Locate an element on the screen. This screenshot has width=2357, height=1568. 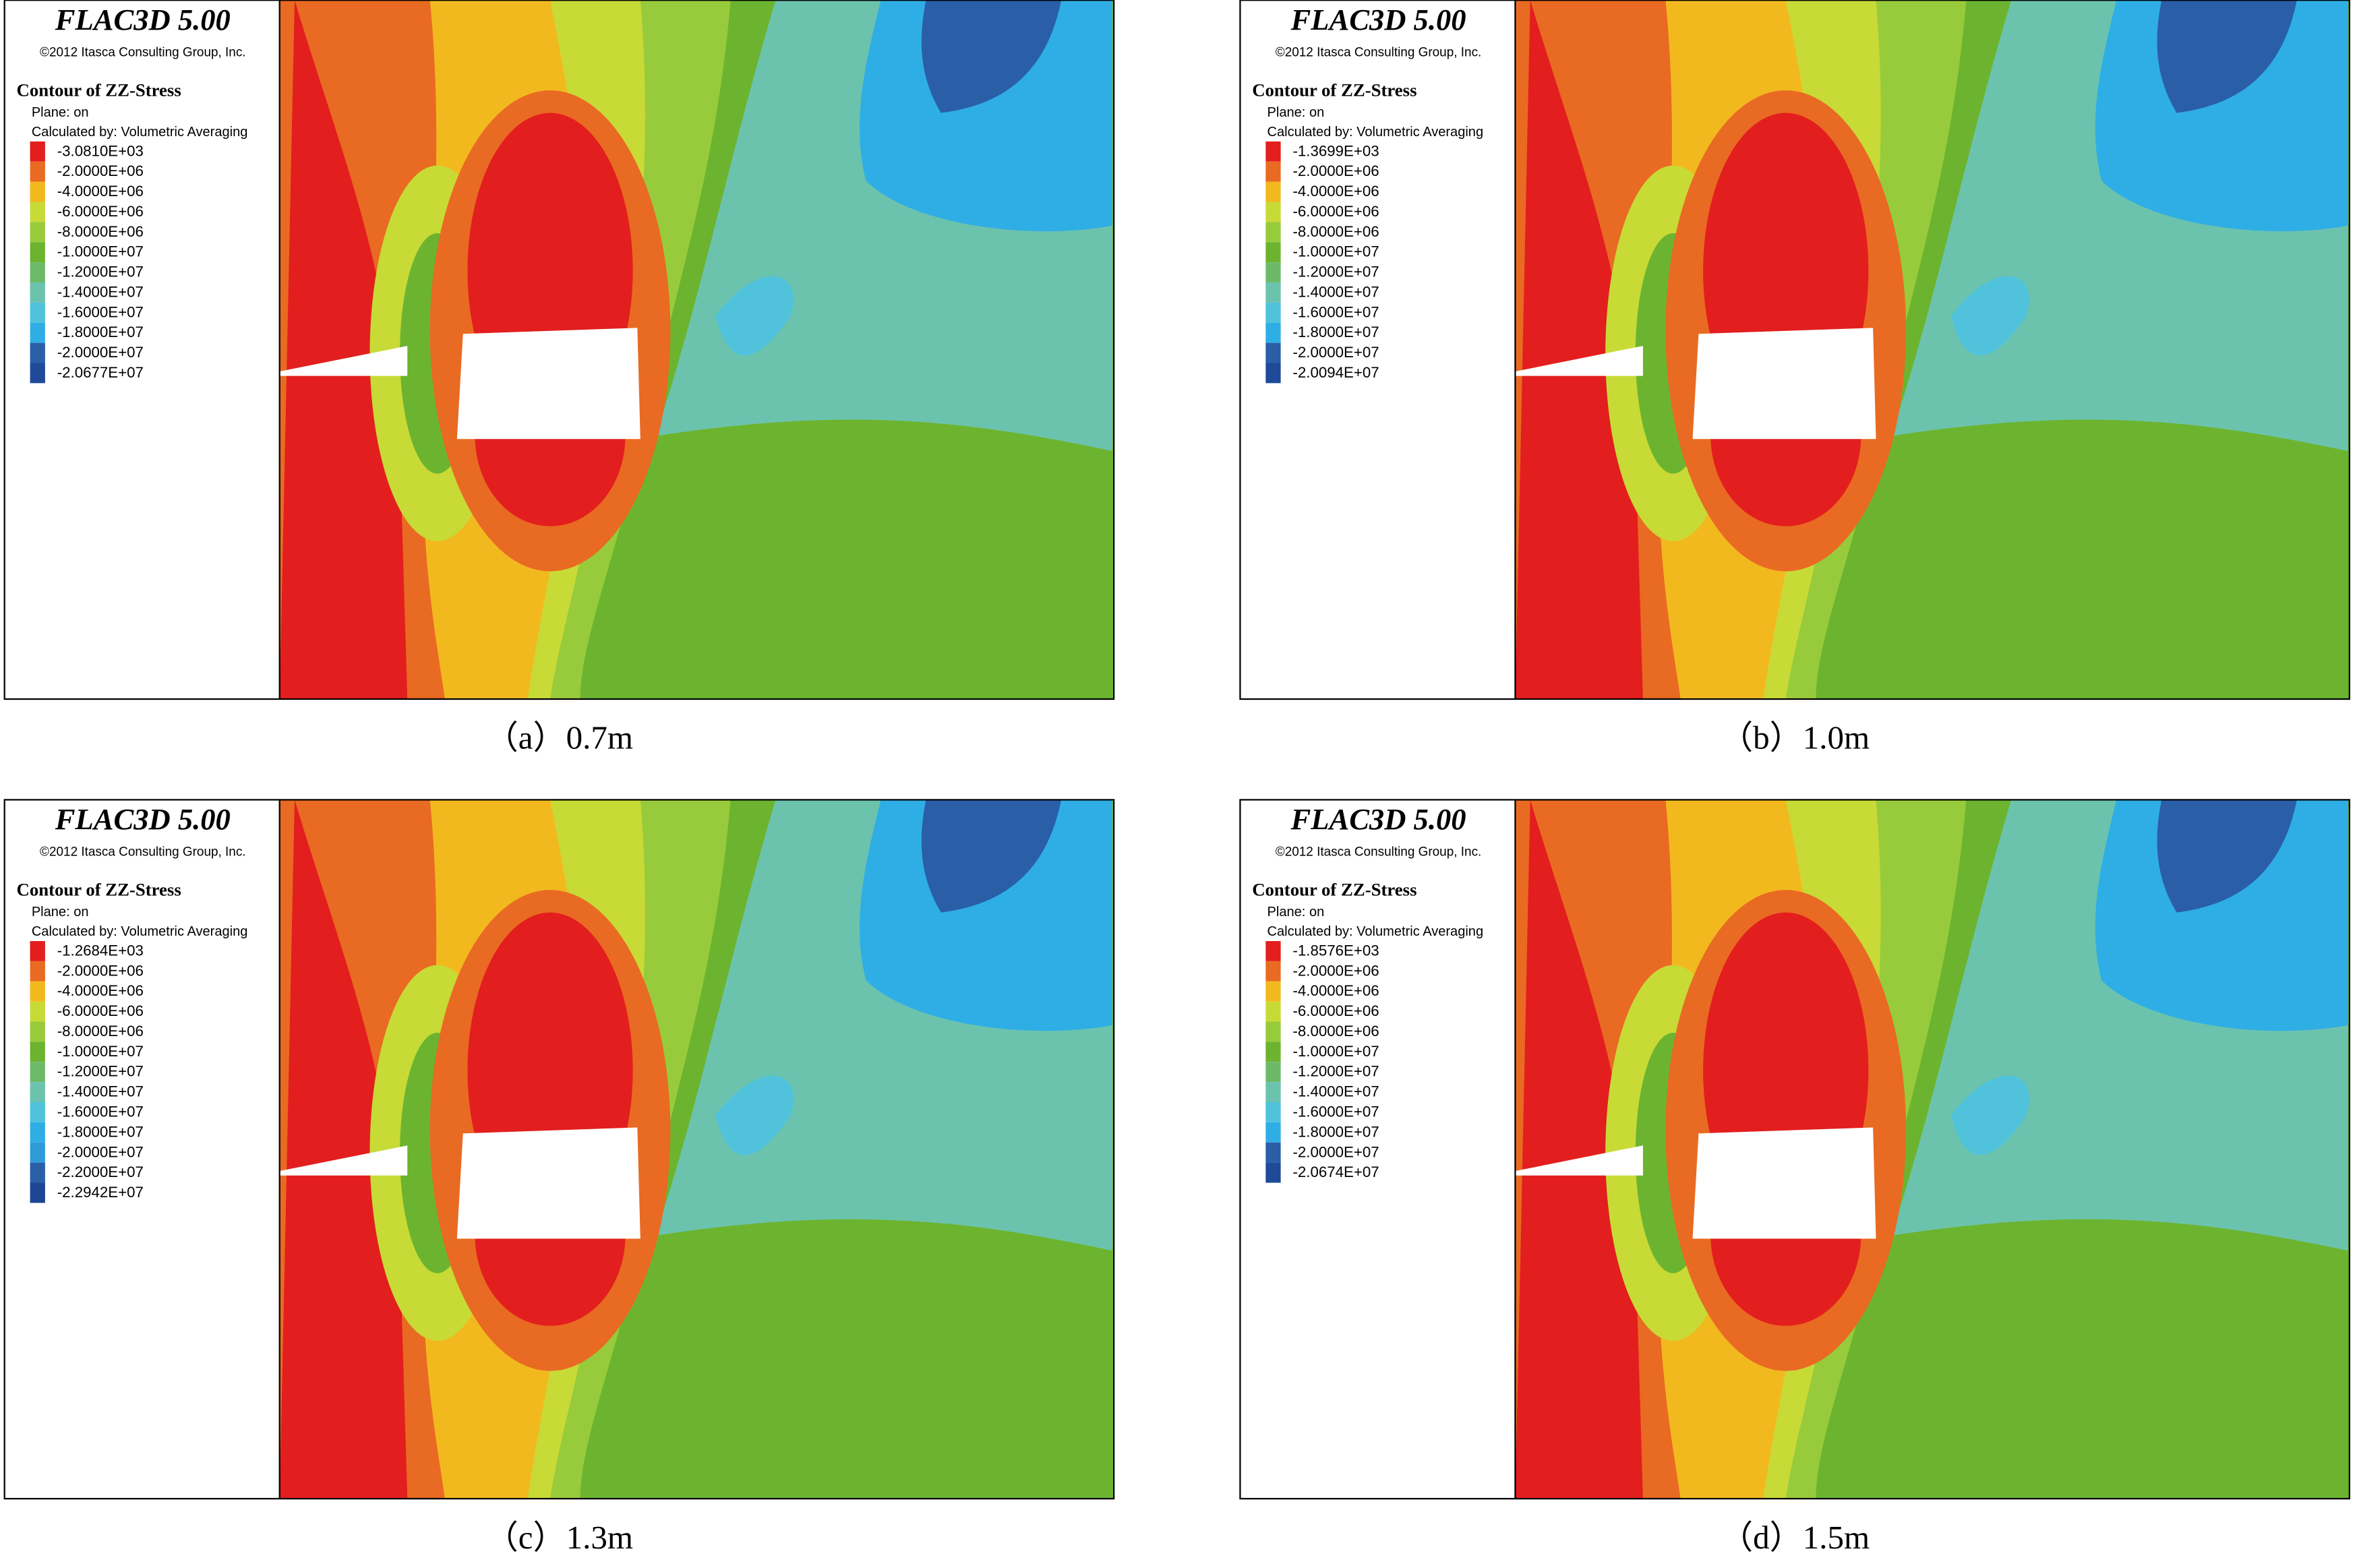
caption: （b）1.0m is located at coordinates (1795, 737).